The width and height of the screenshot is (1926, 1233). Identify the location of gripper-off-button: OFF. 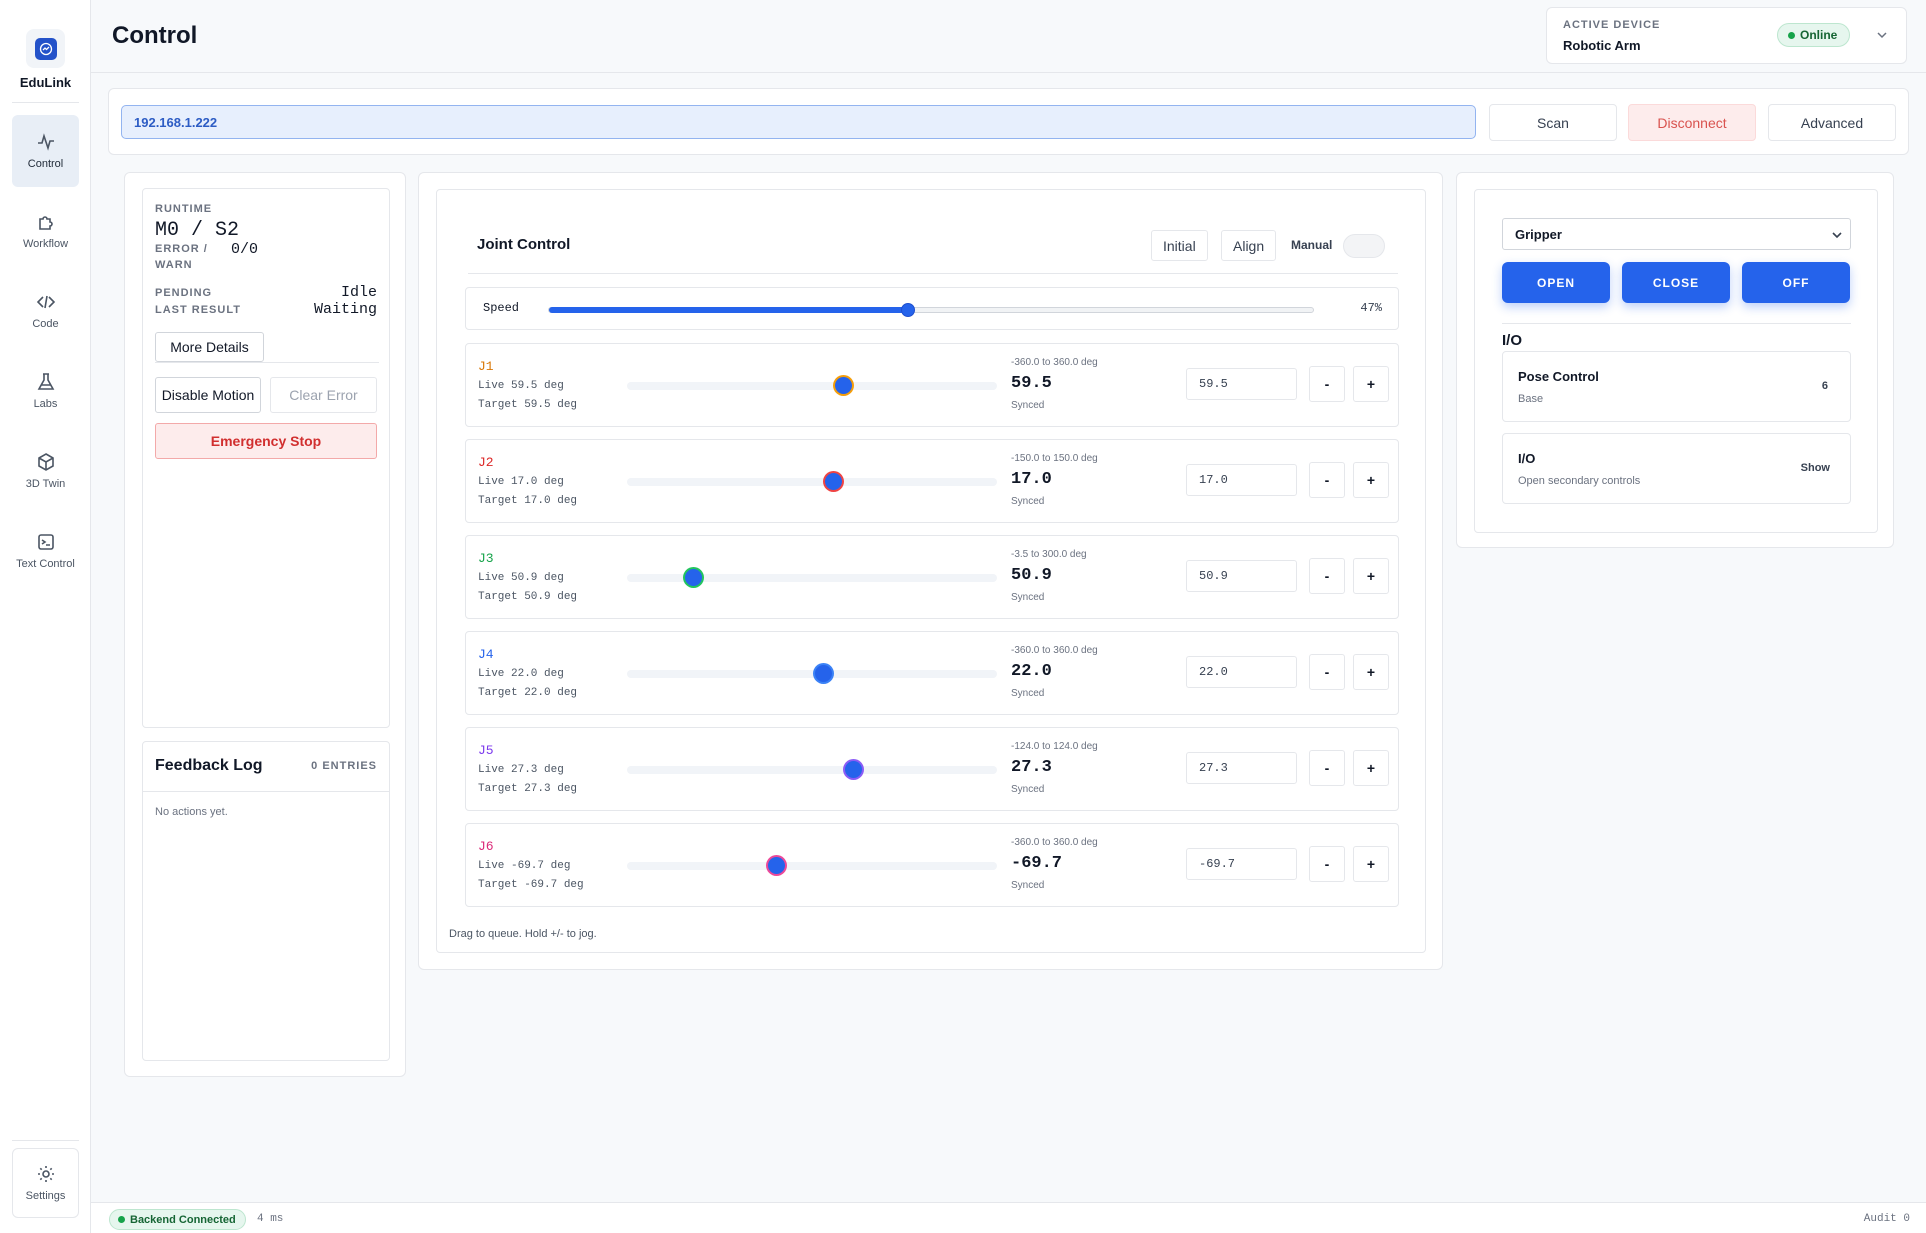
(1796, 282).